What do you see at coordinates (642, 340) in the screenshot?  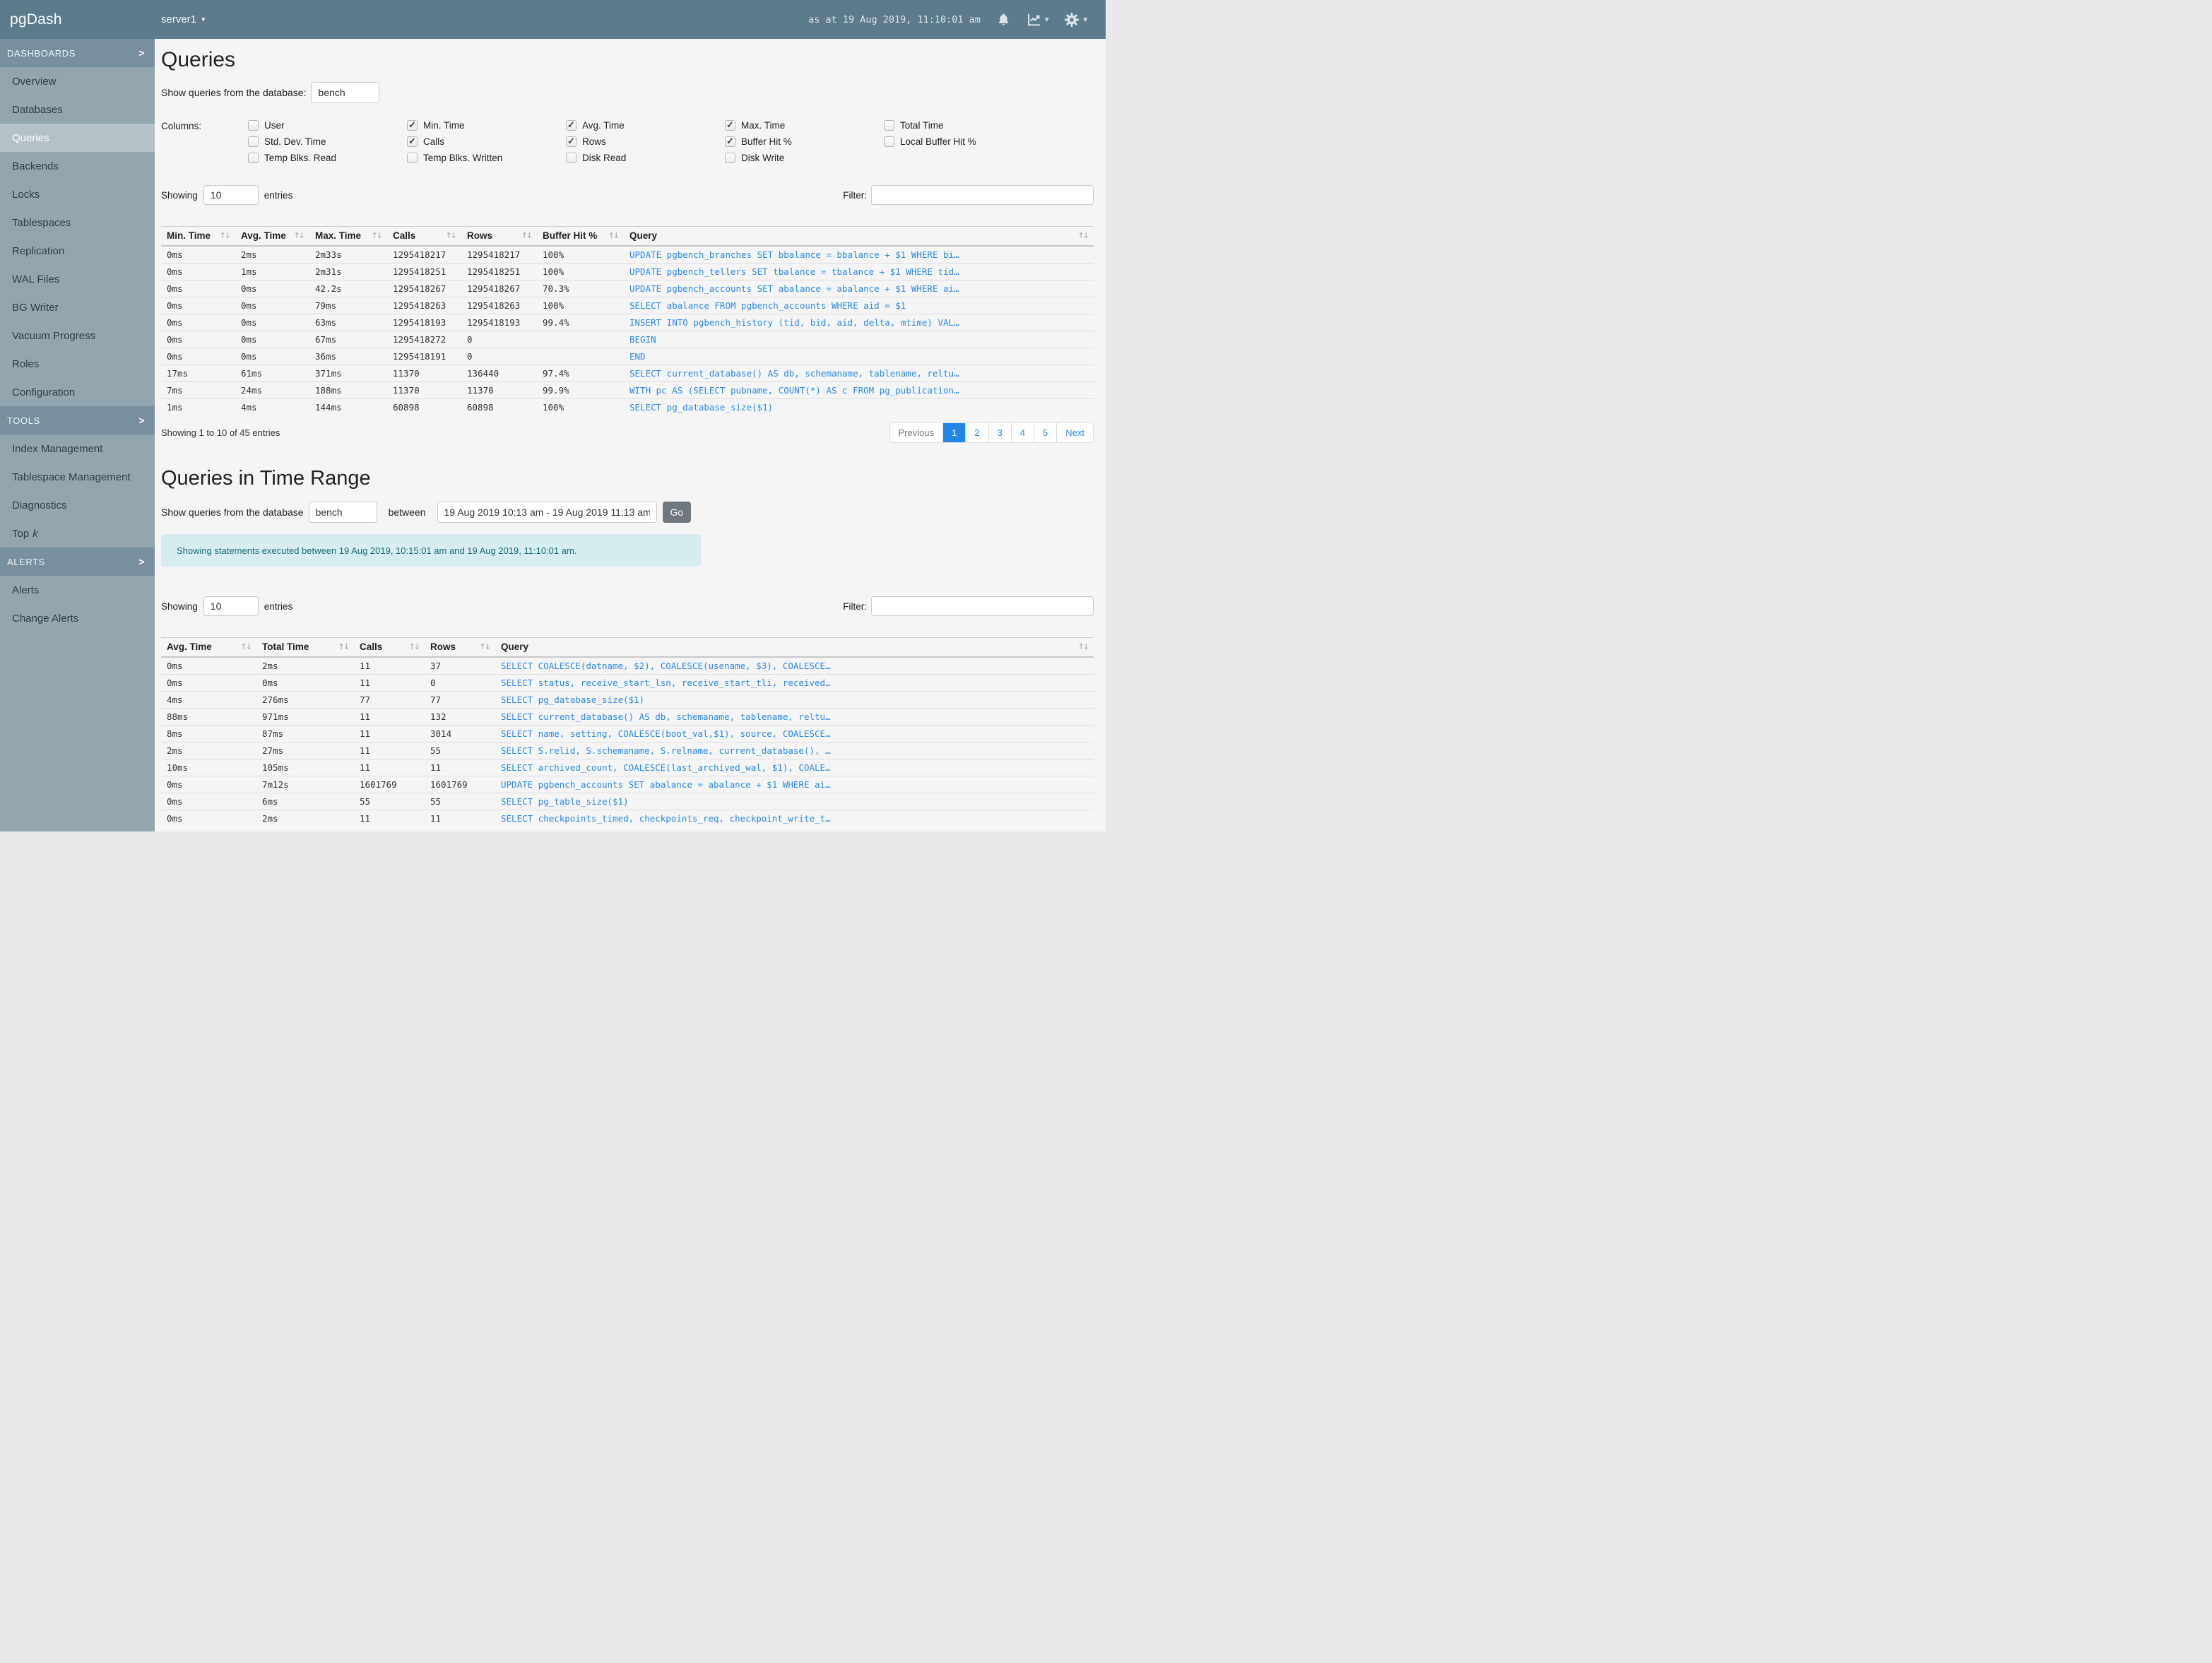 I see `query-link: BEGIN` at bounding box center [642, 340].